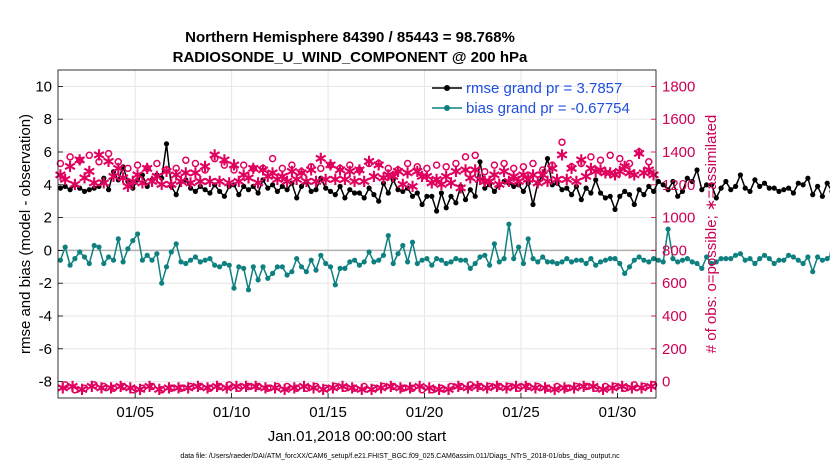  What do you see at coordinates (673, 234) in the screenshot?
I see `right-axis-ticks: 0 200 400 600 800 1000 1200 1400 1600 1800` at bounding box center [673, 234].